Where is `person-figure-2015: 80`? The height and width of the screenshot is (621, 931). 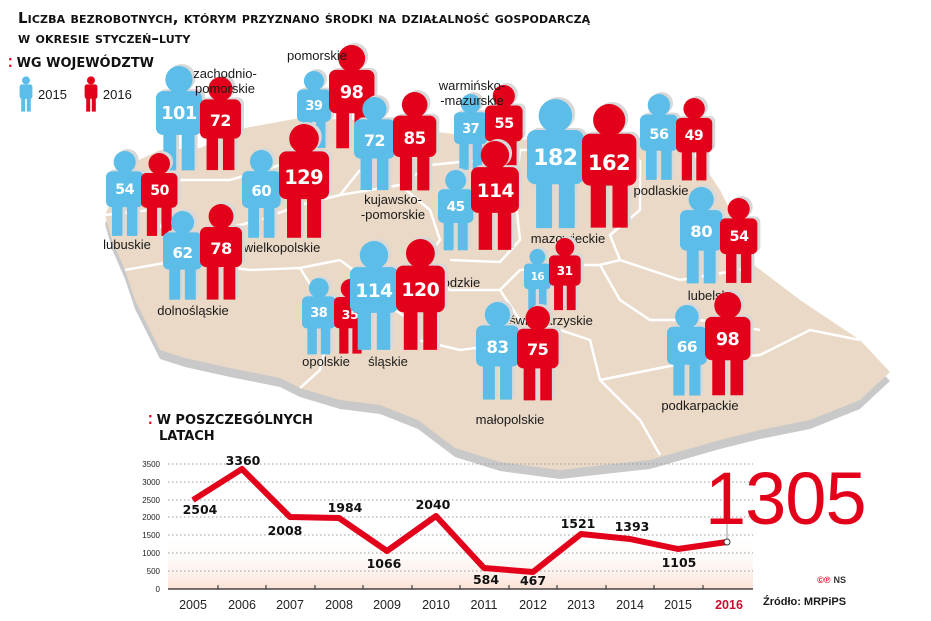 person-figure-2015: 80 is located at coordinates (703, 233).